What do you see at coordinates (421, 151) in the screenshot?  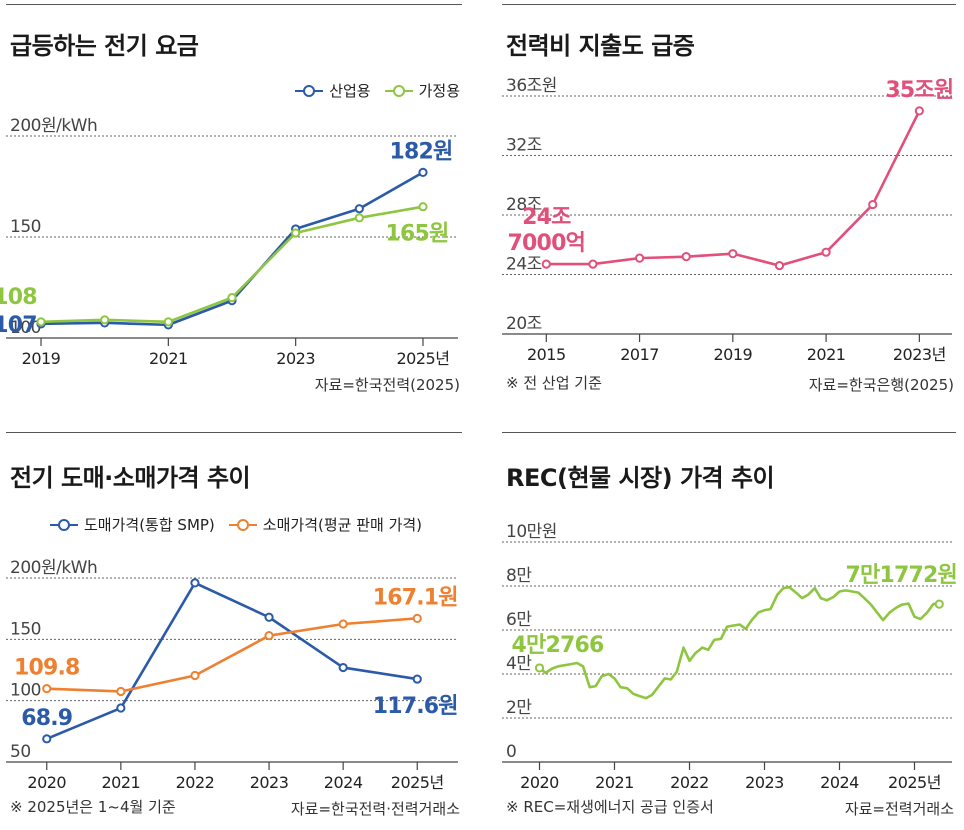 I see `data-label: 182원` at bounding box center [421, 151].